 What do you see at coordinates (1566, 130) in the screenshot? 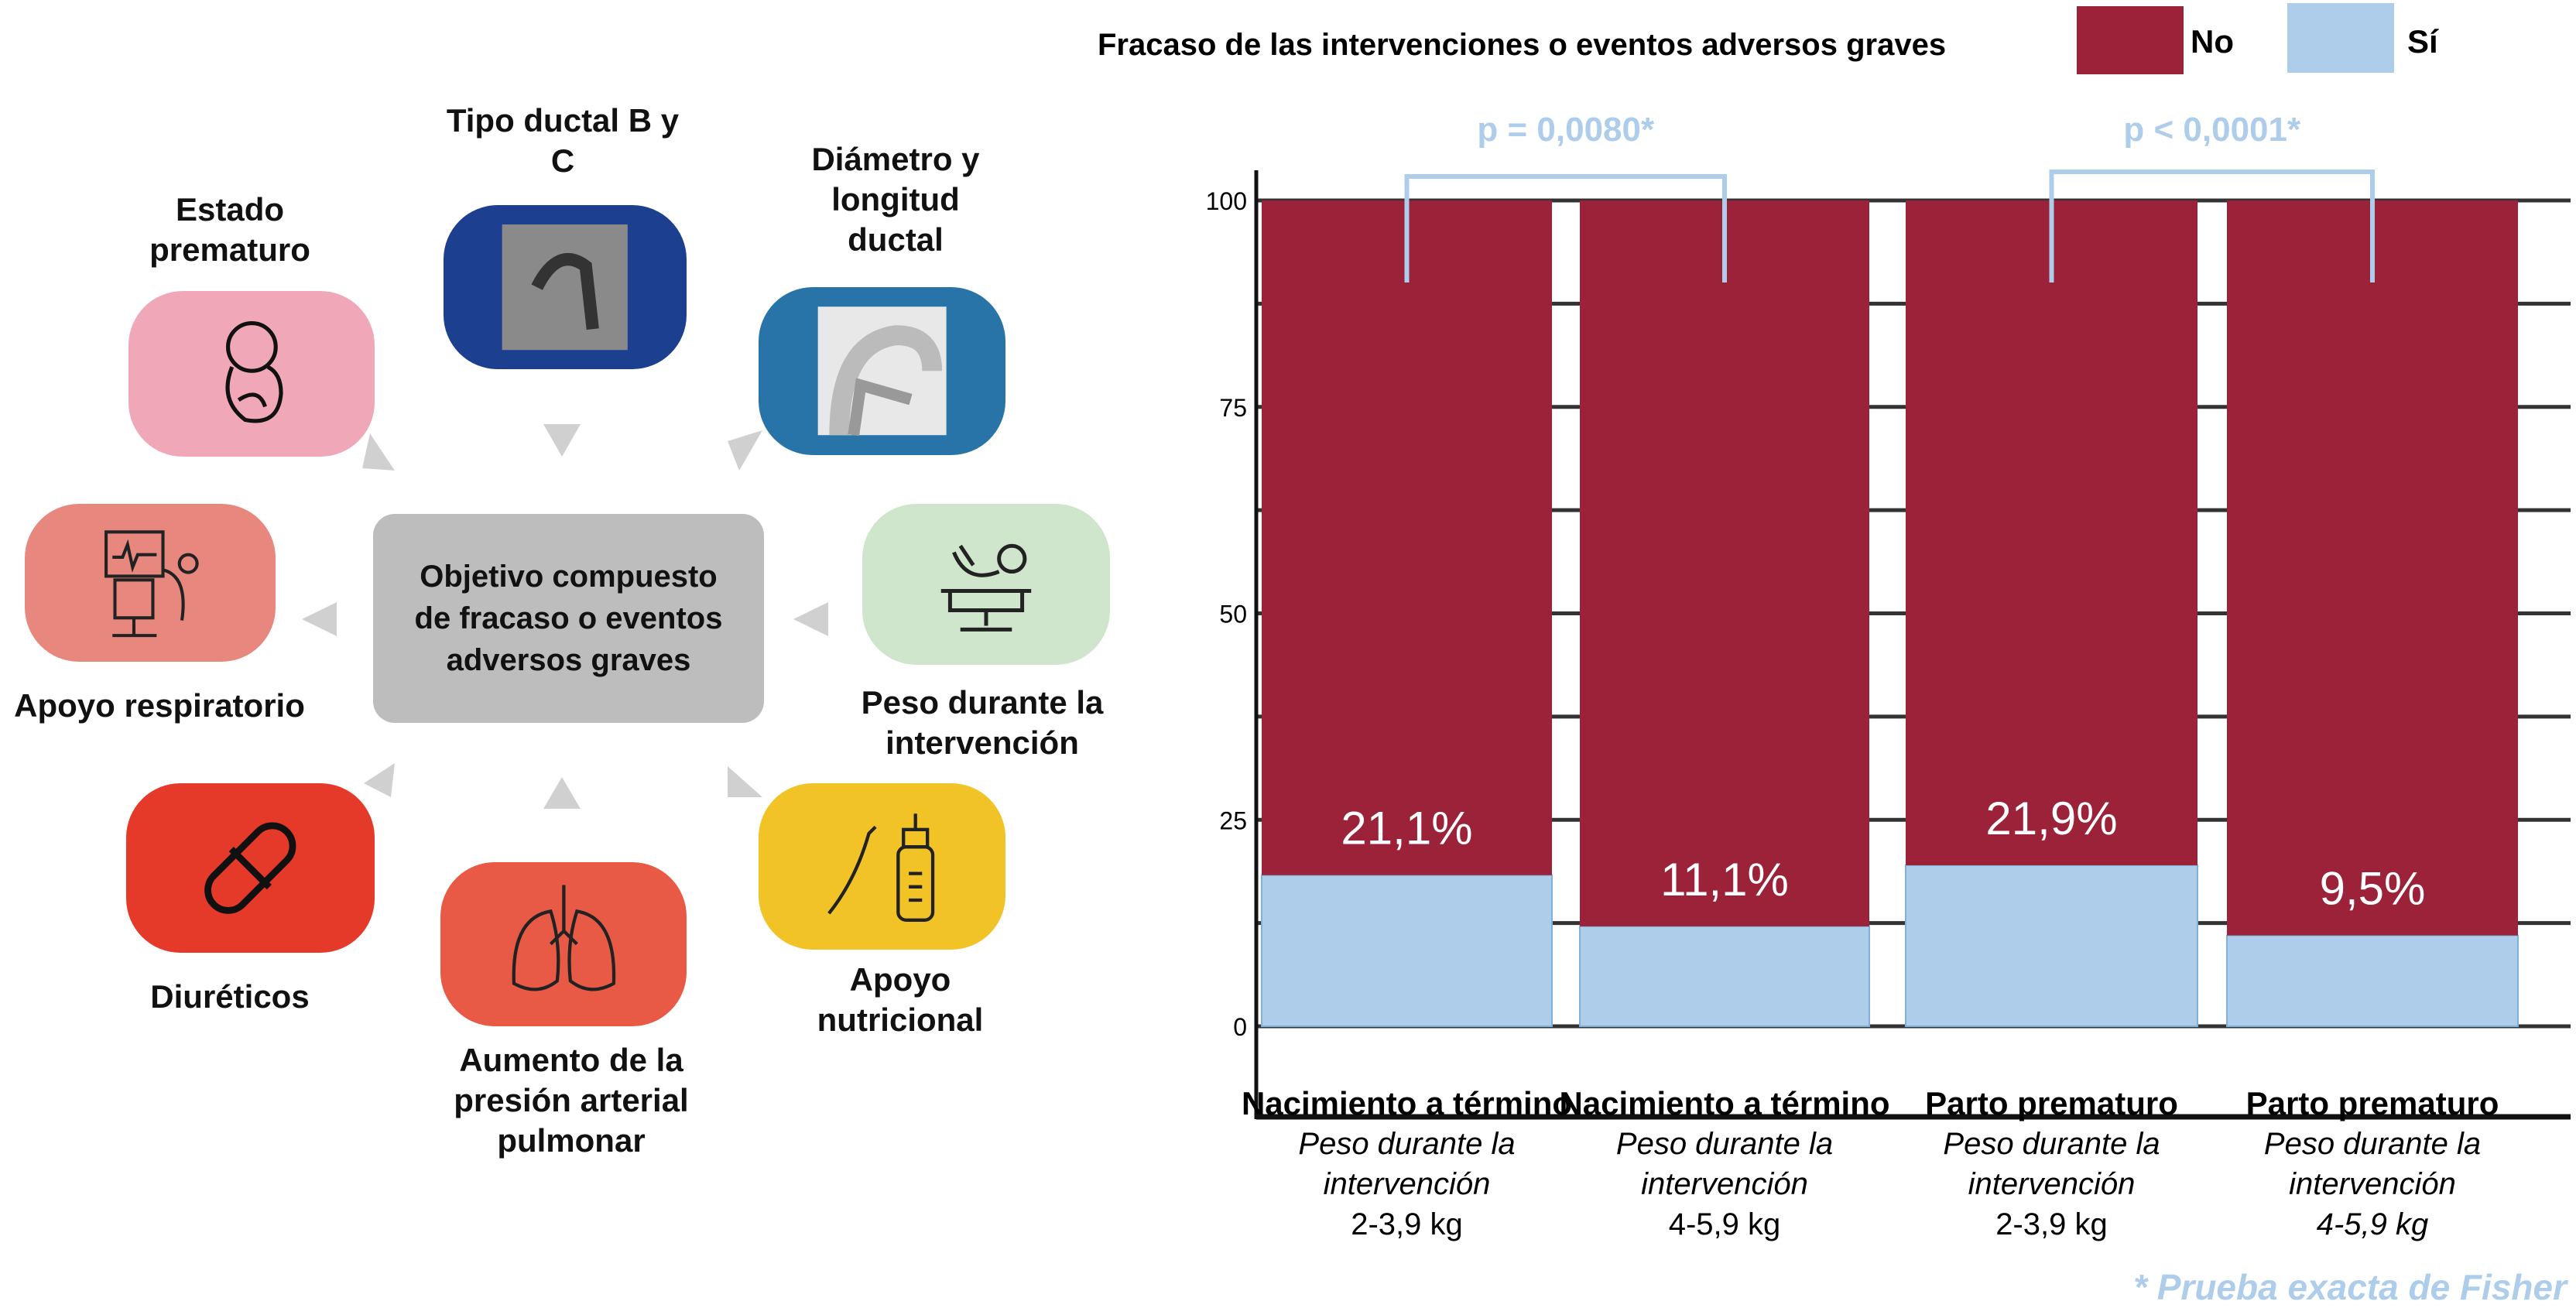
I see `p-value-label: p = 0,0080*` at bounding box center [1566, 130].